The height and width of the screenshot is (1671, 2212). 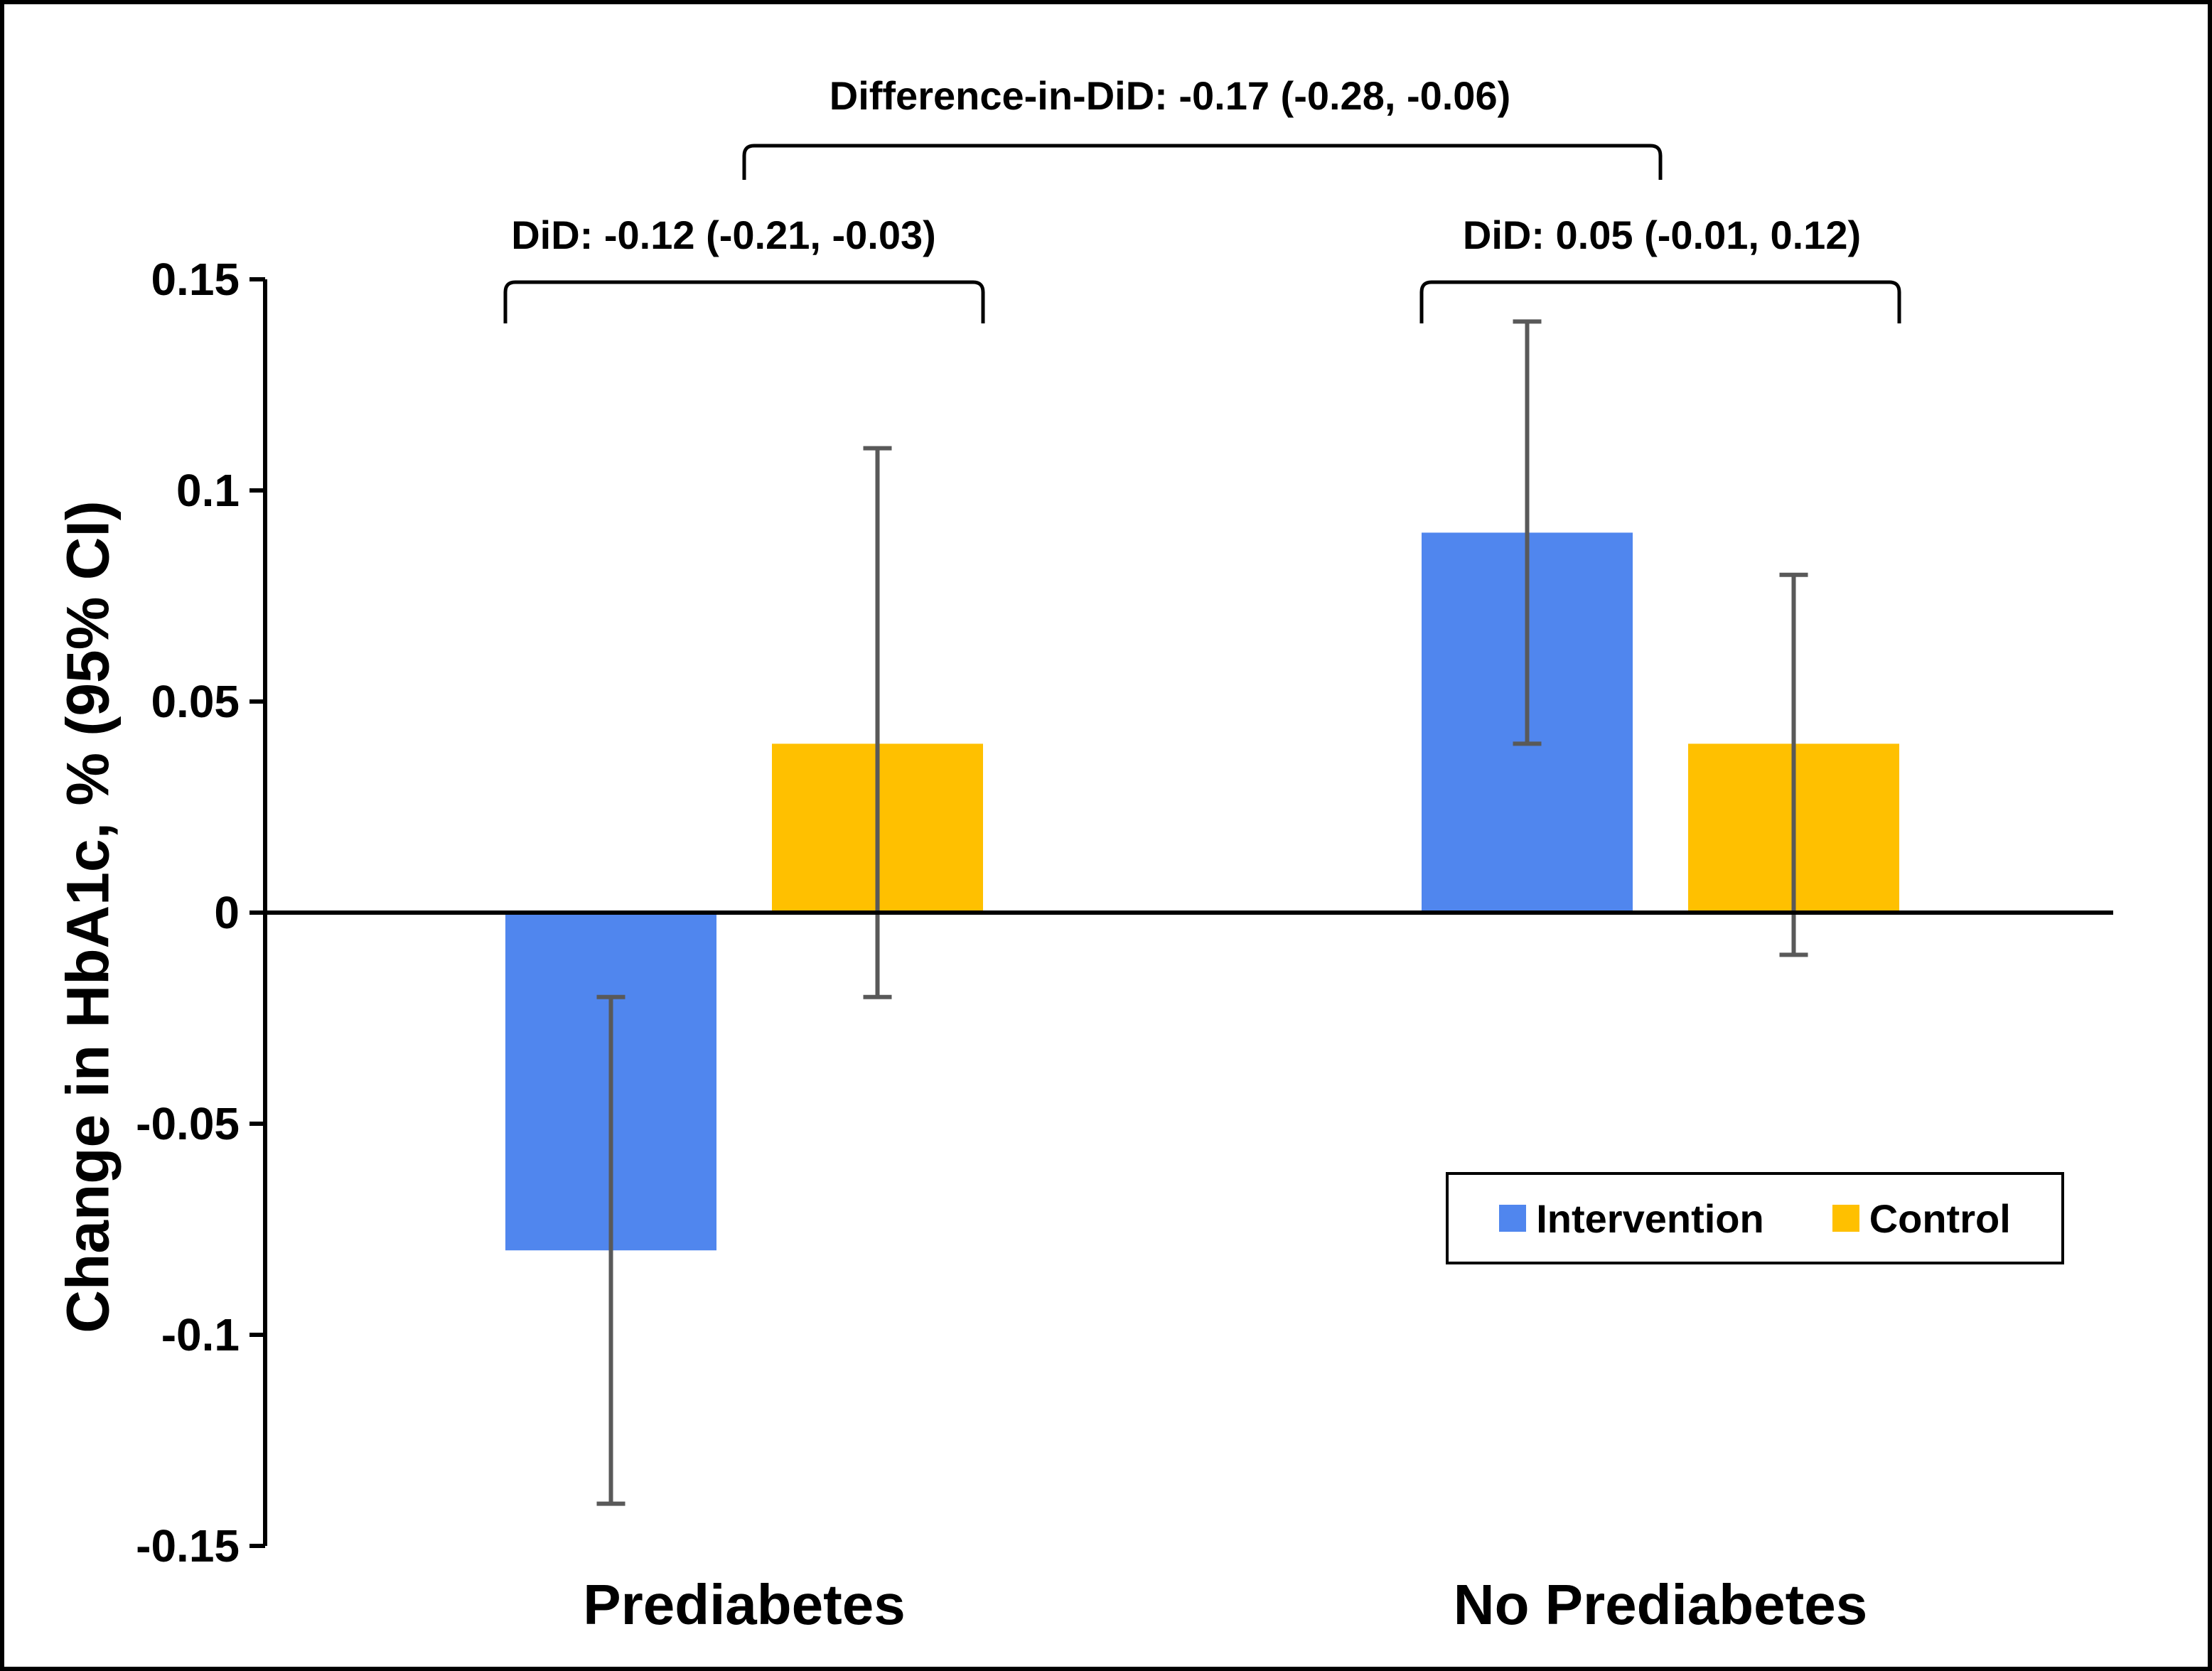 I want to click on legend-label-control: Control, so click(x=1940, y=1218).